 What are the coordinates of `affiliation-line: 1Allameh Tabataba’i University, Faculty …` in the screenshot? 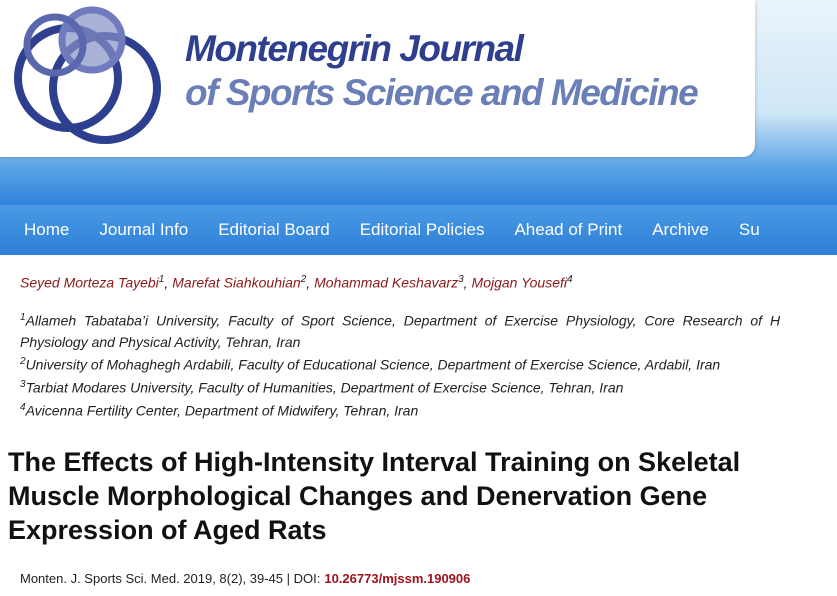 It's located at (400, 320).